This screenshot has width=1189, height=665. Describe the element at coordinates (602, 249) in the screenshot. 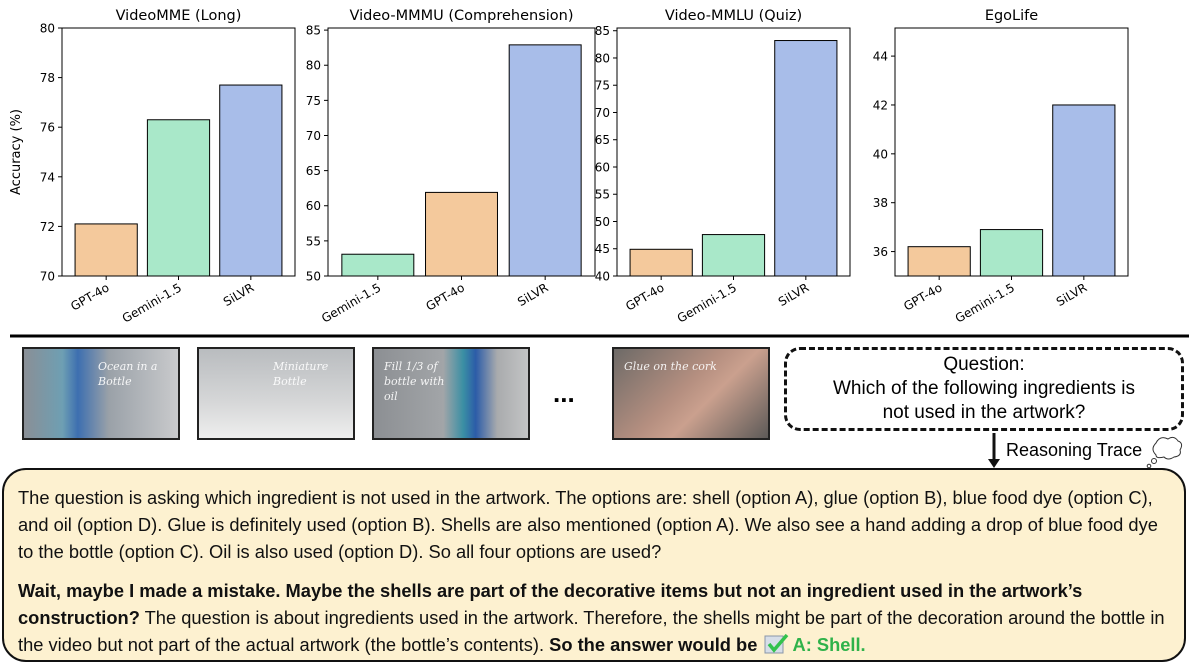

I see `y-tick-label: 45` at that location.